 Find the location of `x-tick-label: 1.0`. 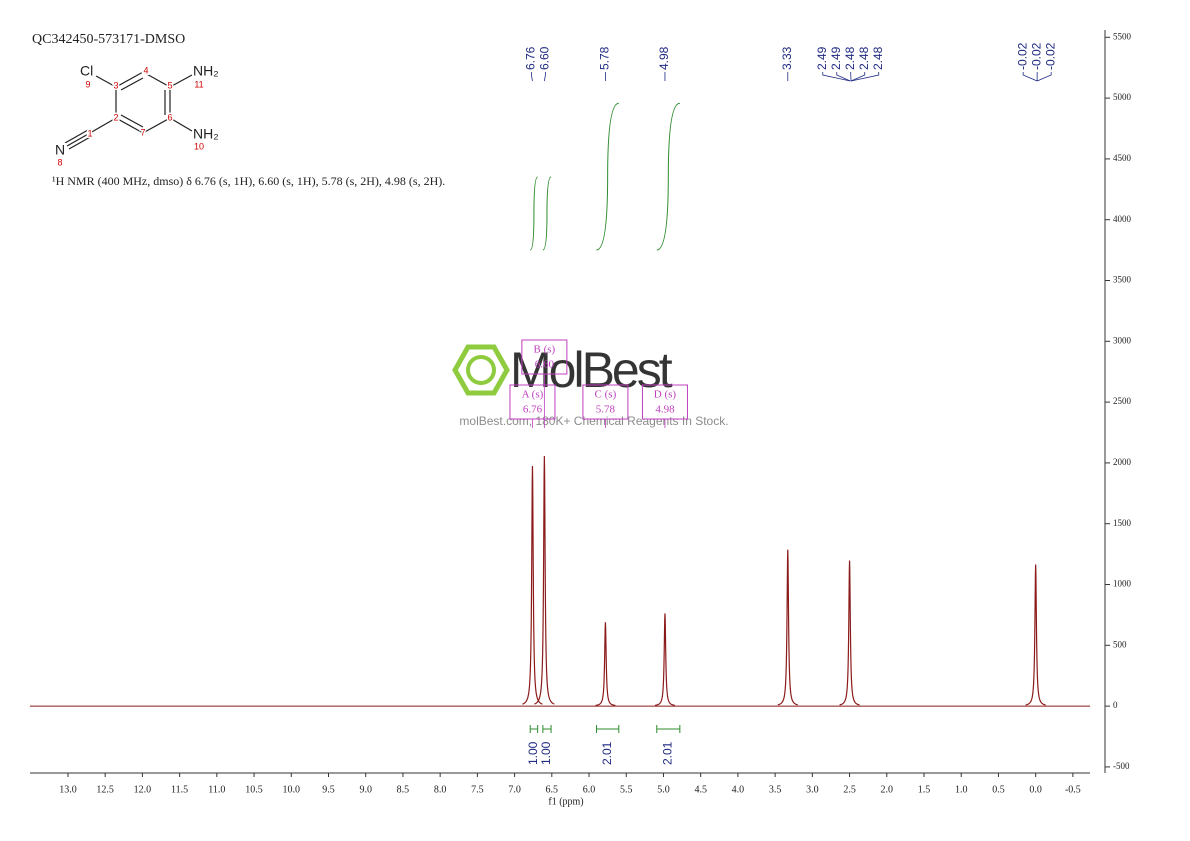

x-tick-label: 1.0 is located at coordinates (961, 789).